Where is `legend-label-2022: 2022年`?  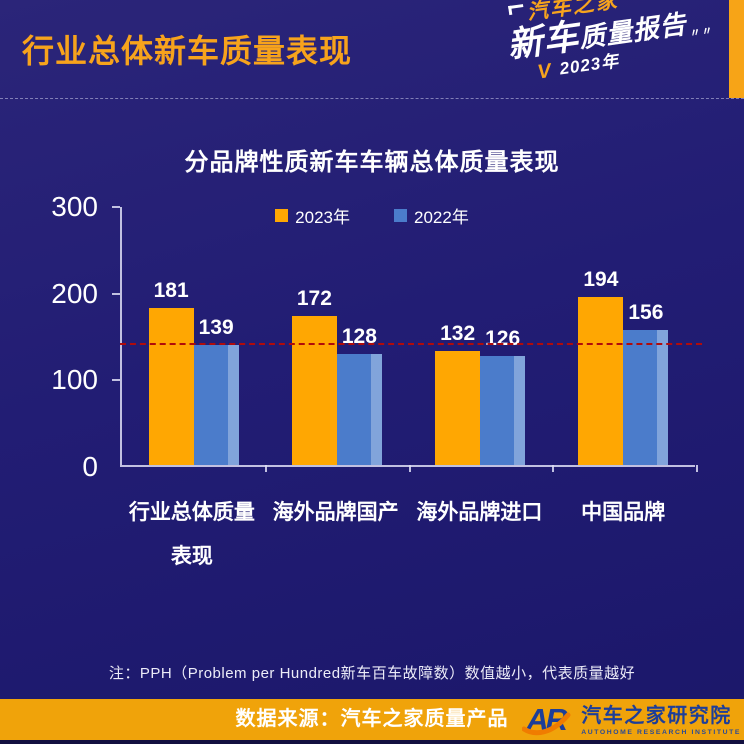 legend-label-2022: 2022年 is located at coordinates (441, 217).